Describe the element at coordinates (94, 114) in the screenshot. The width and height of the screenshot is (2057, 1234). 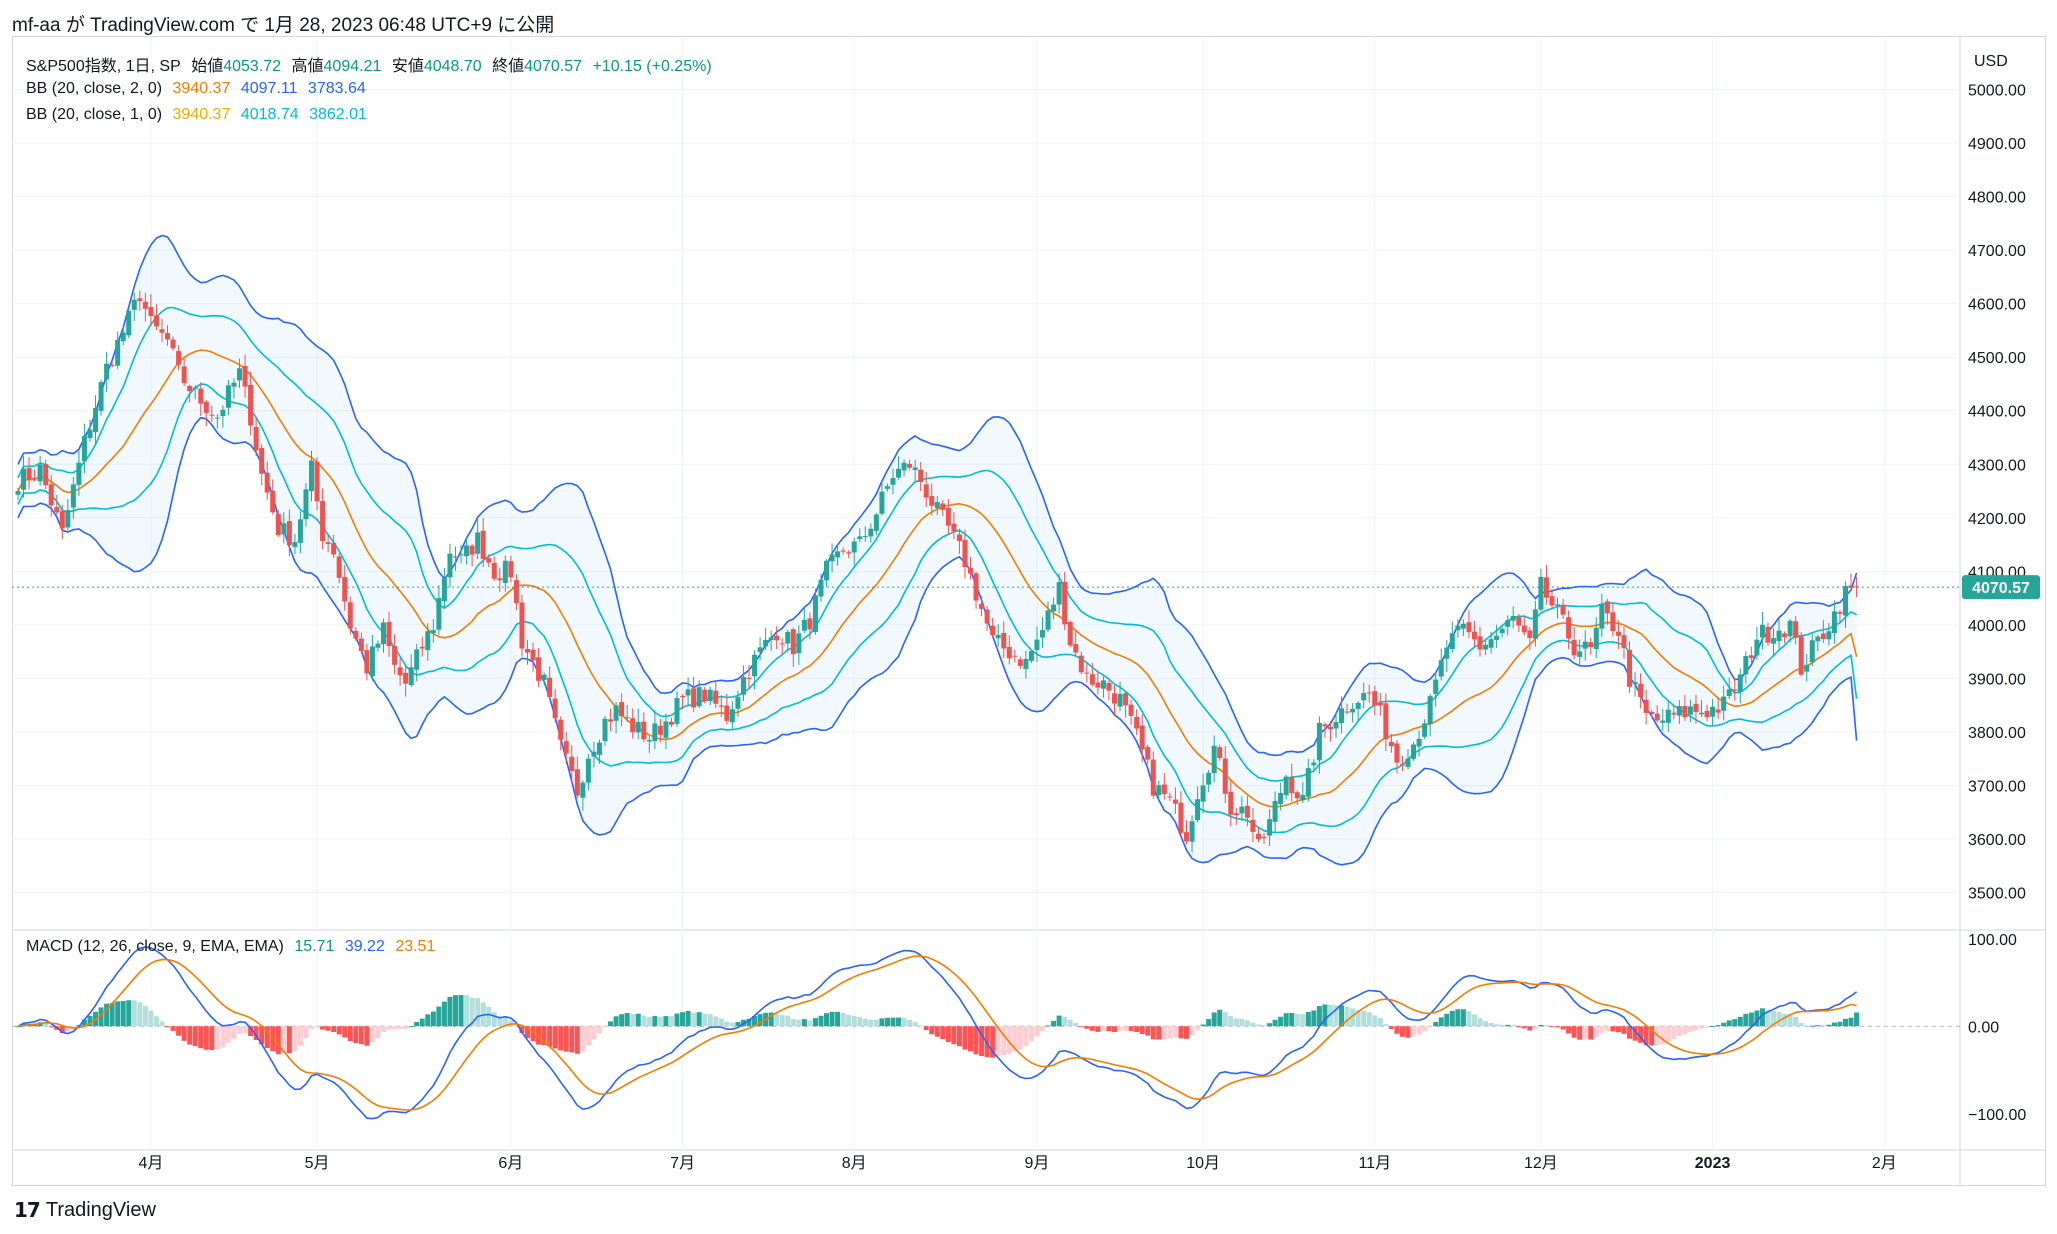
I see `bb1-label: BB (20, close, 1, 0)` at that location.